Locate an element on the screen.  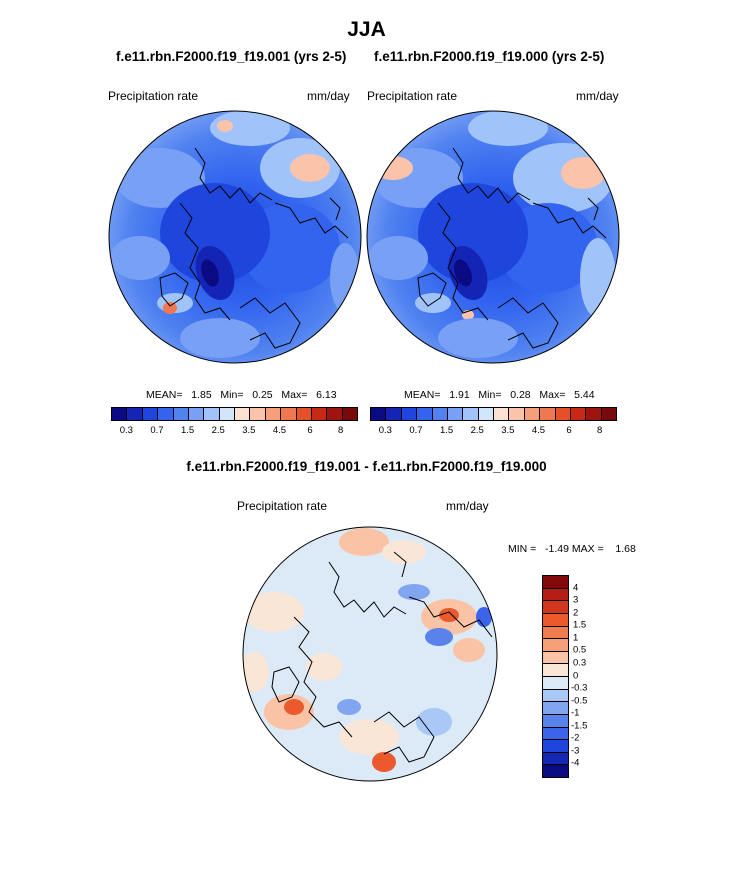
precip-field-left is located at coordinates (235, 237).